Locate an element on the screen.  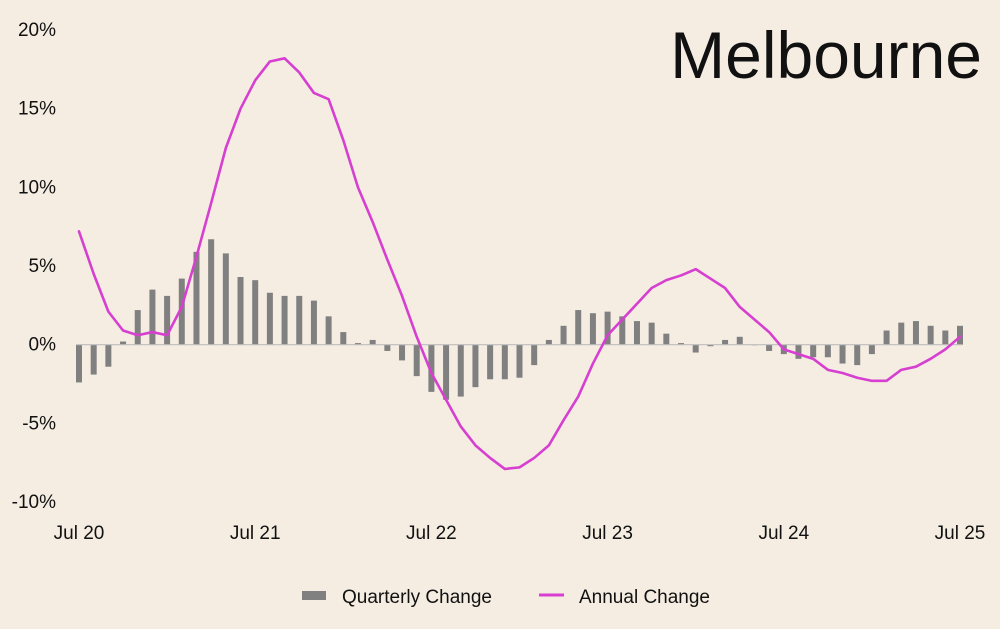
legend-annual-label: Annual Change is located at coordinates (644, 597).